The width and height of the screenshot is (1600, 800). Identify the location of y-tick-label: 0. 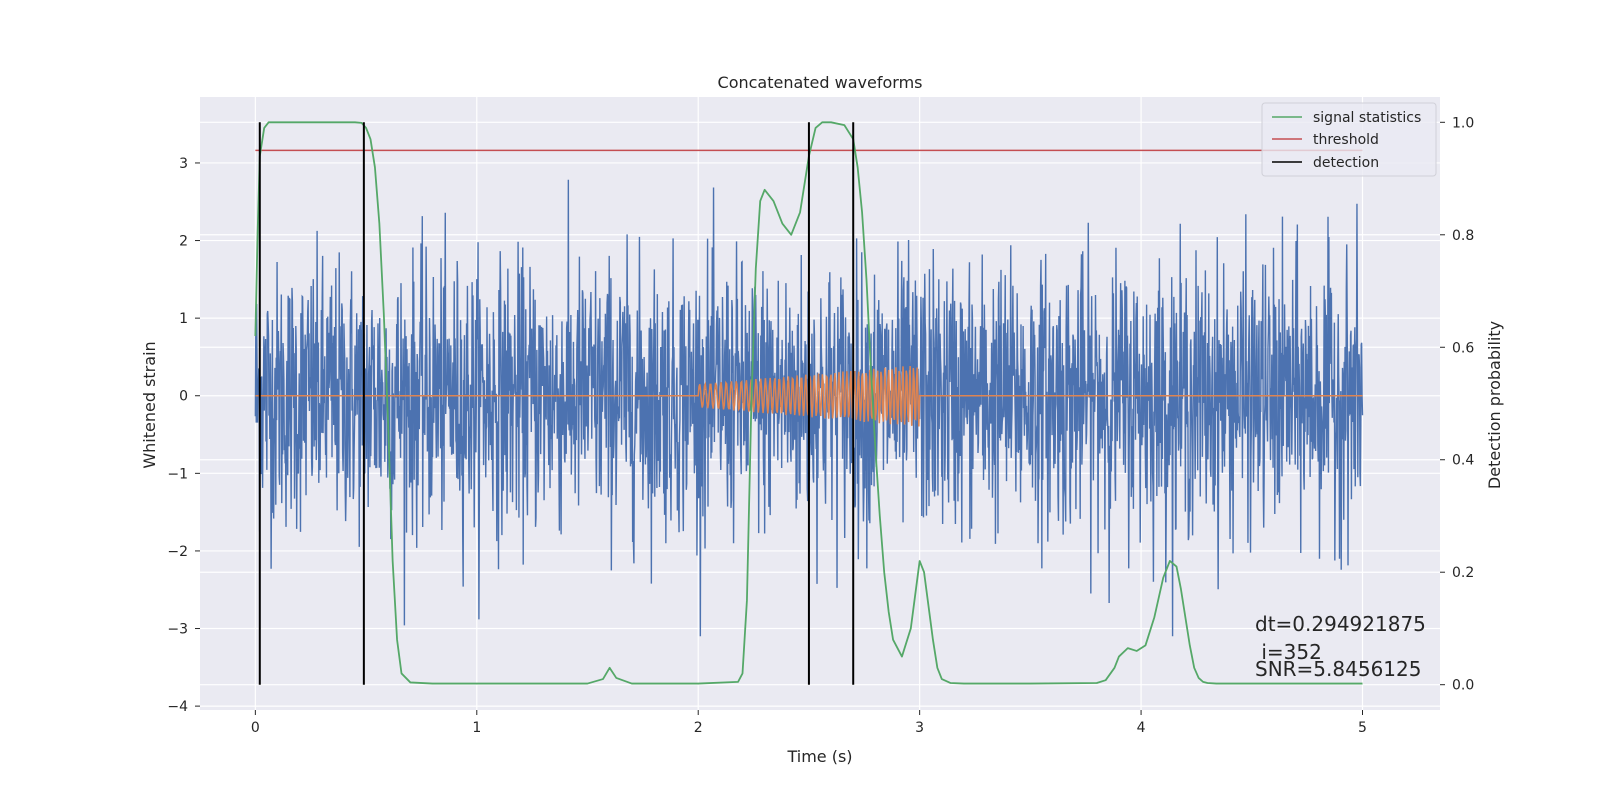
(183, 397).